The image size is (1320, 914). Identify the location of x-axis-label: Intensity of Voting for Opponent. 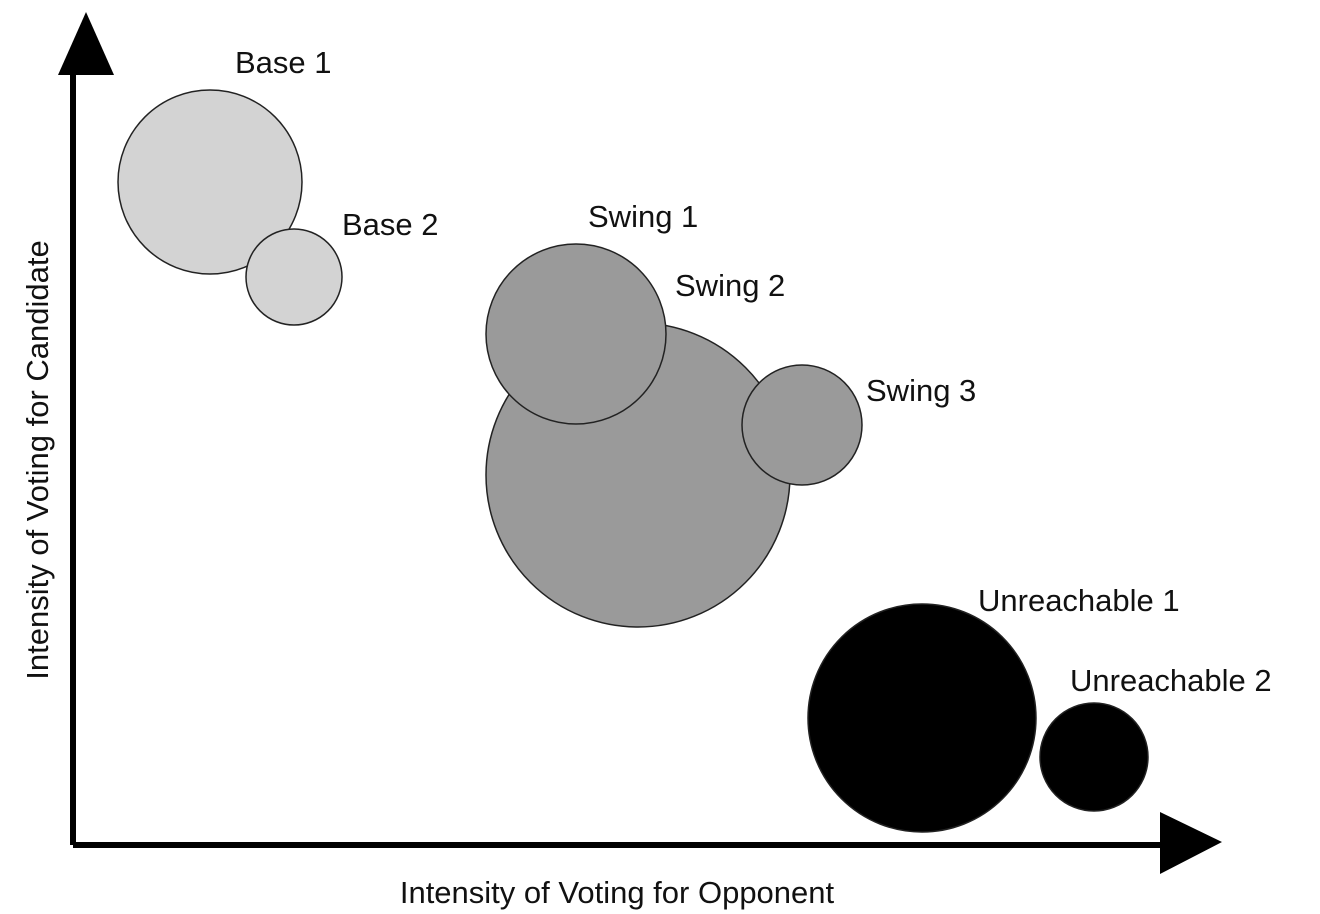
(617, 892).